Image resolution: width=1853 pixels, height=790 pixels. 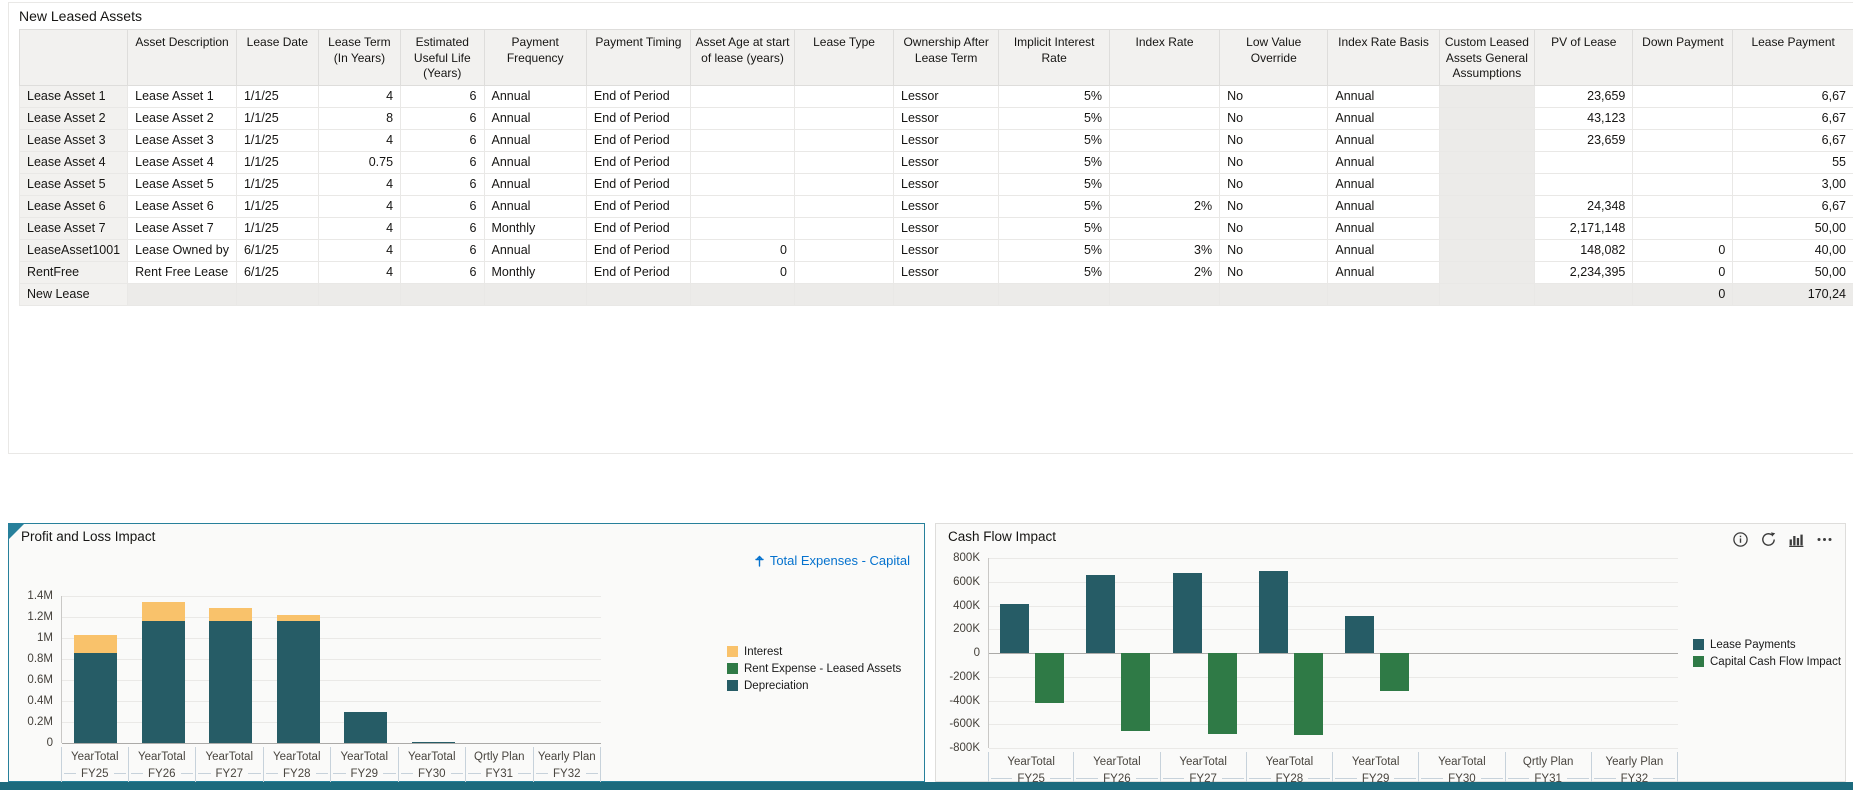 What do you see at coordinates (1584, 250) in the screenshot?
I see `grid-cell: 148,082` at bounding box center [1584, 250].